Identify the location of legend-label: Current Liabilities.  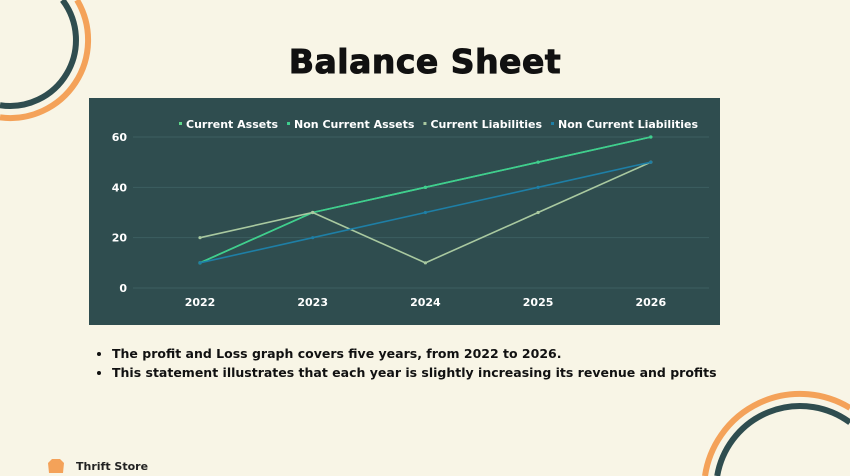
(486, 124).